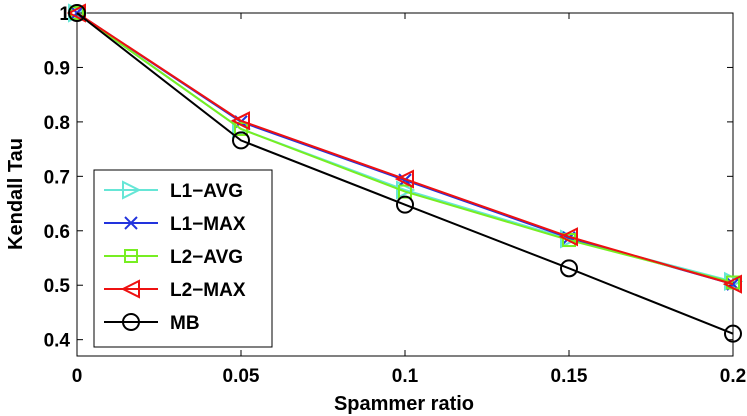  What do you see at coordinates (132, 190) in the screenshot?
I see `legend-marker-l1-avg` at bounding box center [132, 190].